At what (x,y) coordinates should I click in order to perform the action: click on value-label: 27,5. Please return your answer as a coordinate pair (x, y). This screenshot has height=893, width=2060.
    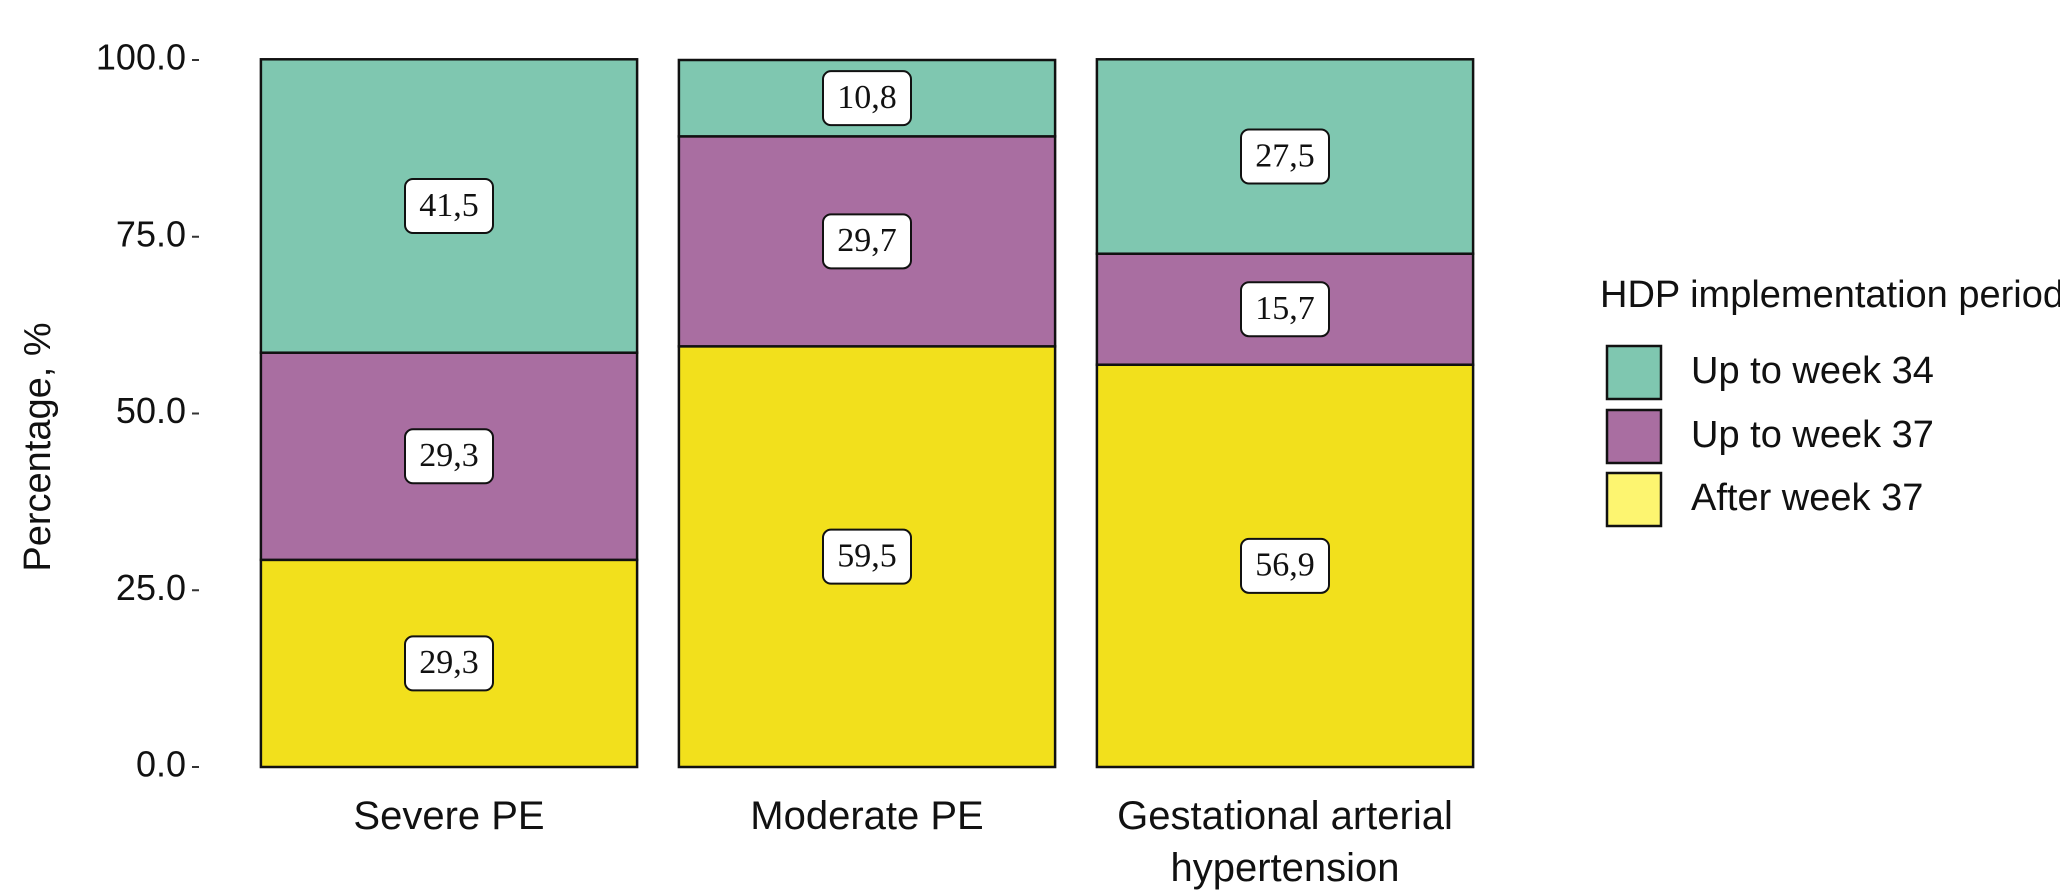
    Looking at the image, I should click on (1285, 155).